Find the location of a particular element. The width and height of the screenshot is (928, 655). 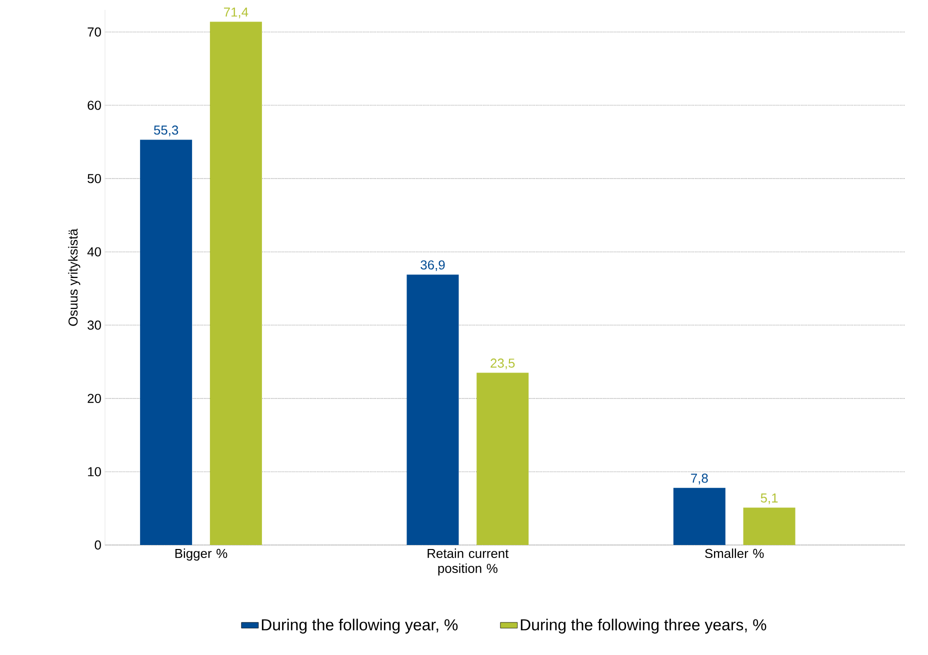

data-label: 23,5 is located at coordinates (502, 364).